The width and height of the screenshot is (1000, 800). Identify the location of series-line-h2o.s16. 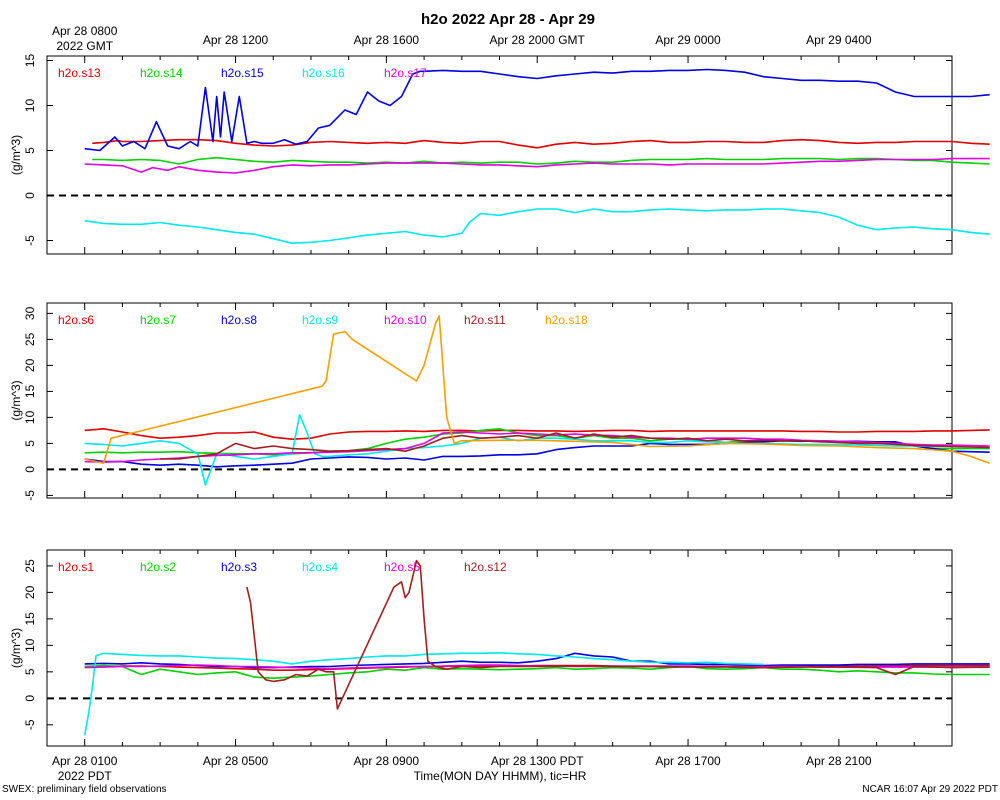
(537, 226).